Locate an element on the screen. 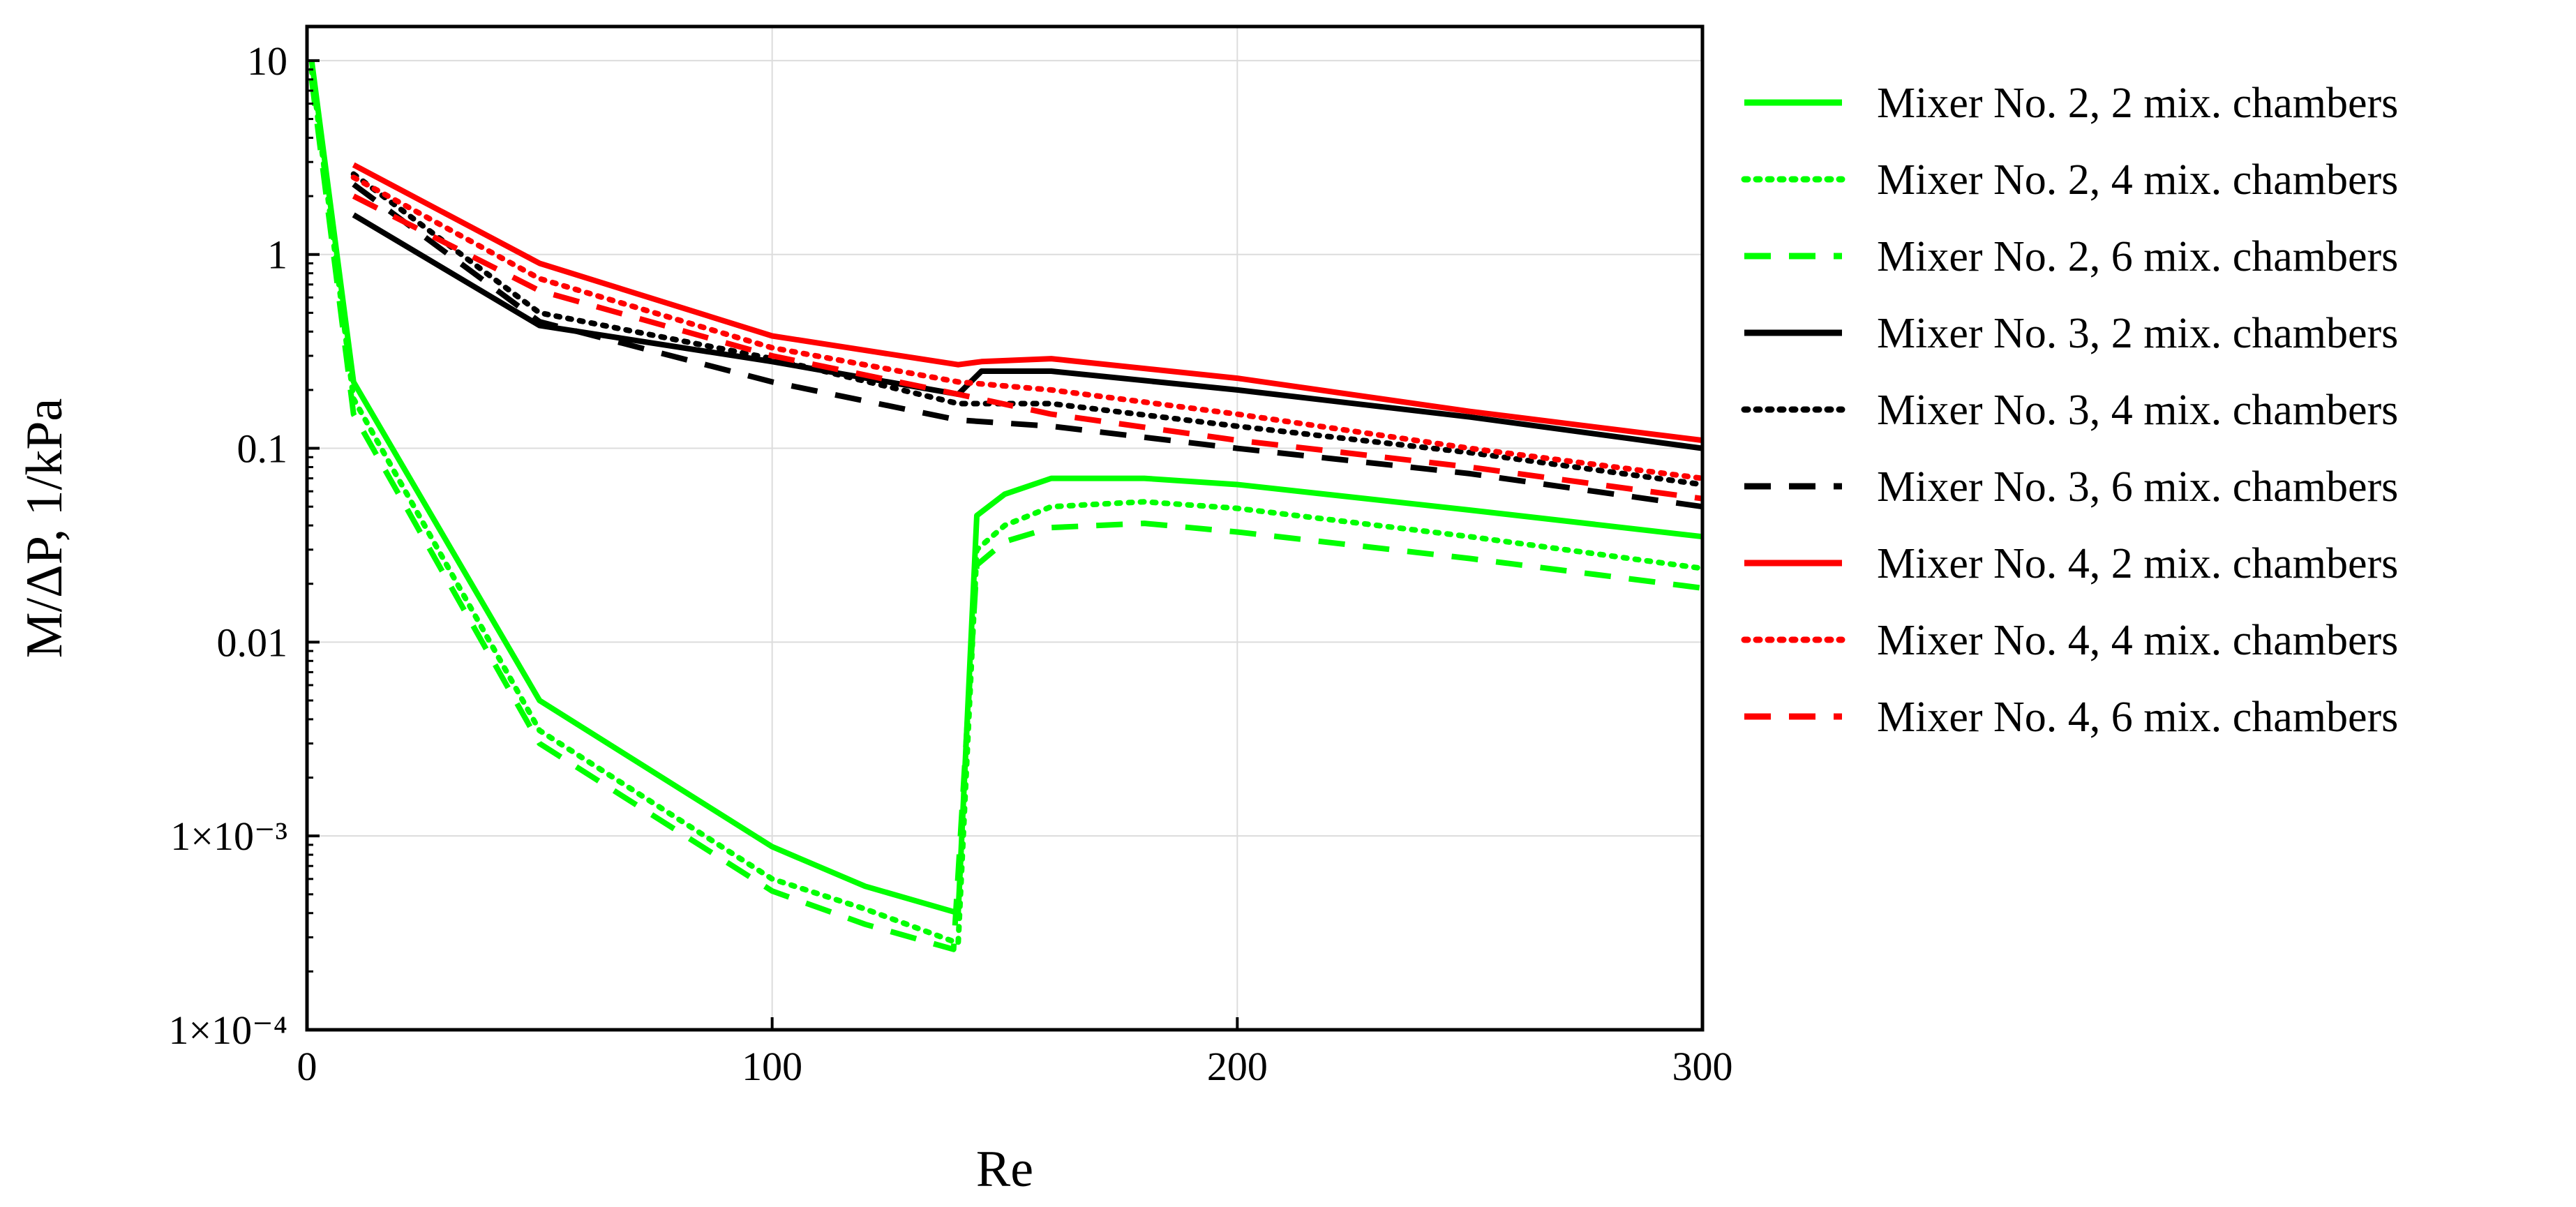 The width and height of the screenshot is (2576, 1207). legend-label-4: Mixer No. 3, 2 mix. chambers is located at coordinates (2137, 333).